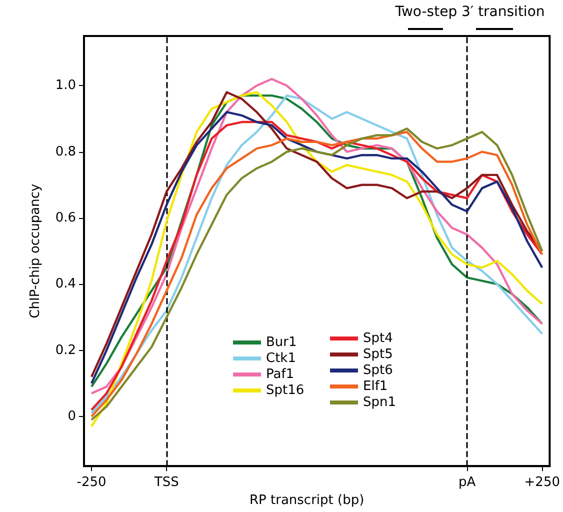 This screenshot has width=563, height=512. I want to click on x-tick-label: pA, so click(467, 482).